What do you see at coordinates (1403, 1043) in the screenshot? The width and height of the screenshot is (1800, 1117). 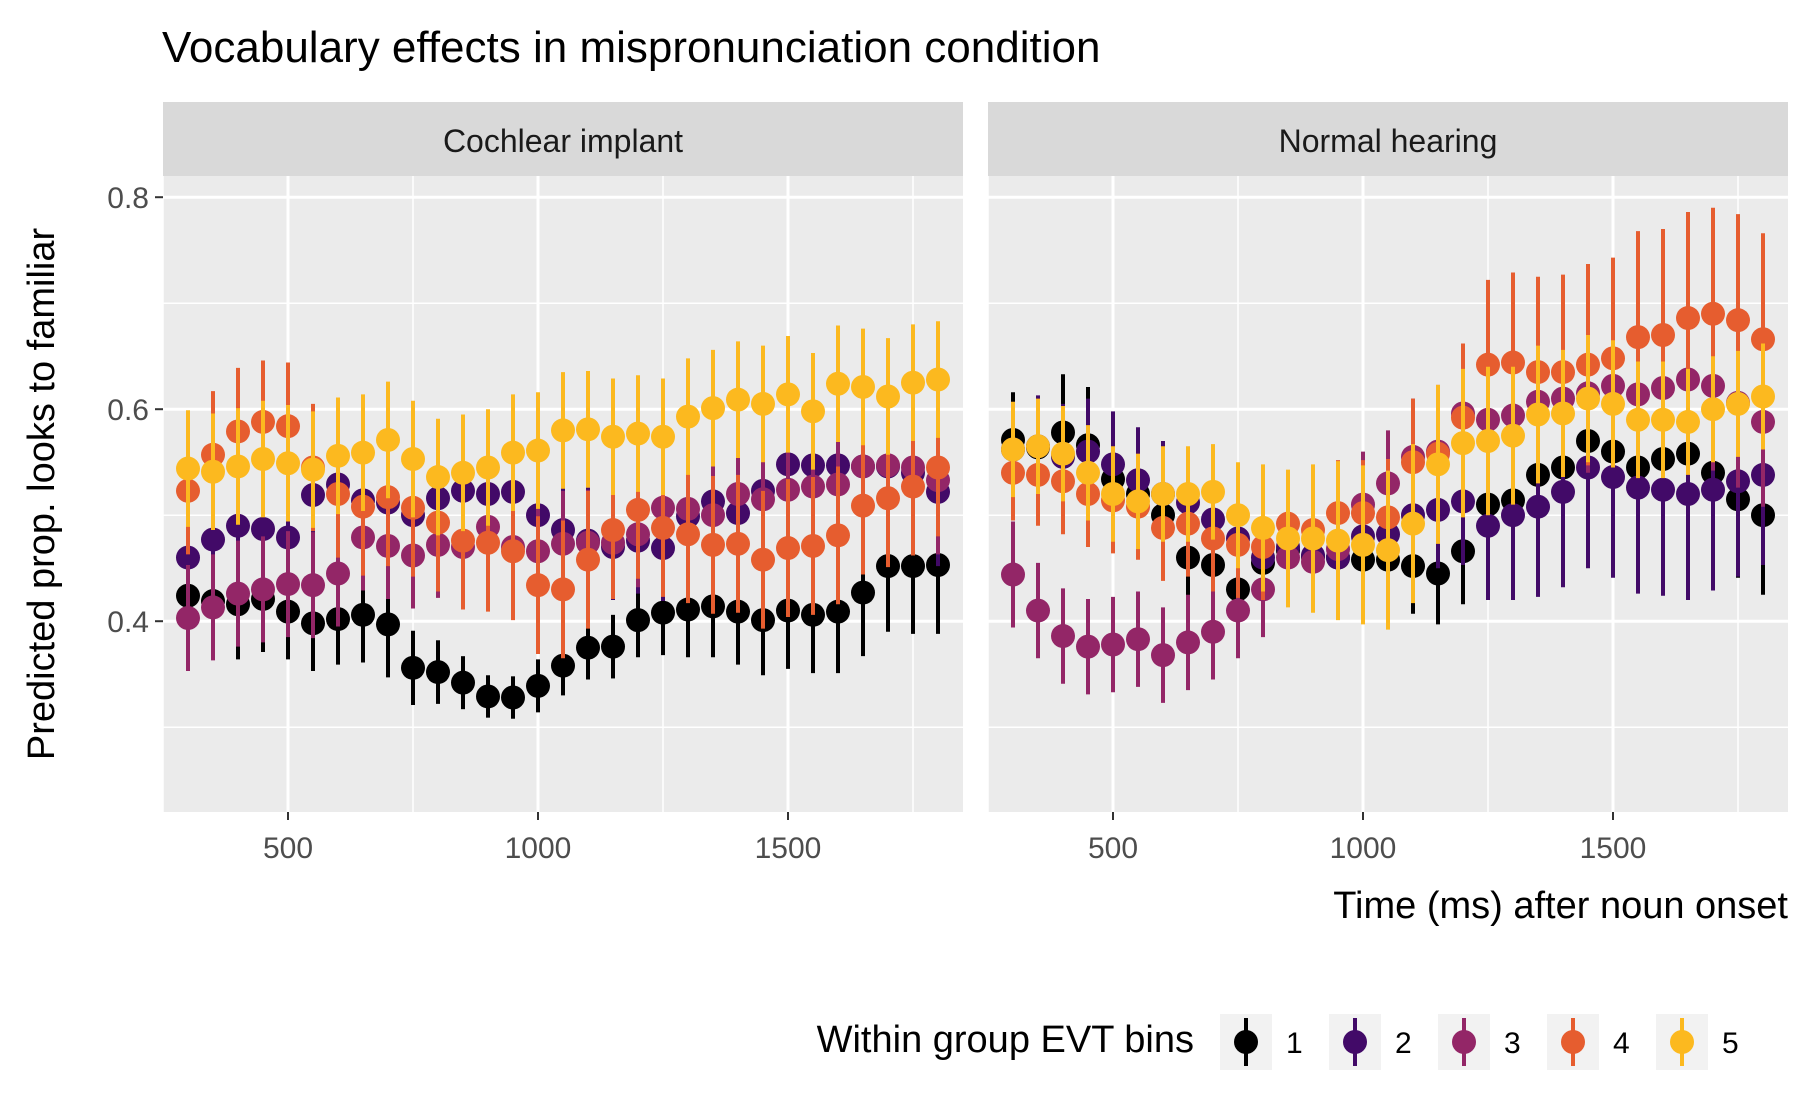 I see `legend-key-label: 2` at bounding box center [1403, 1043].